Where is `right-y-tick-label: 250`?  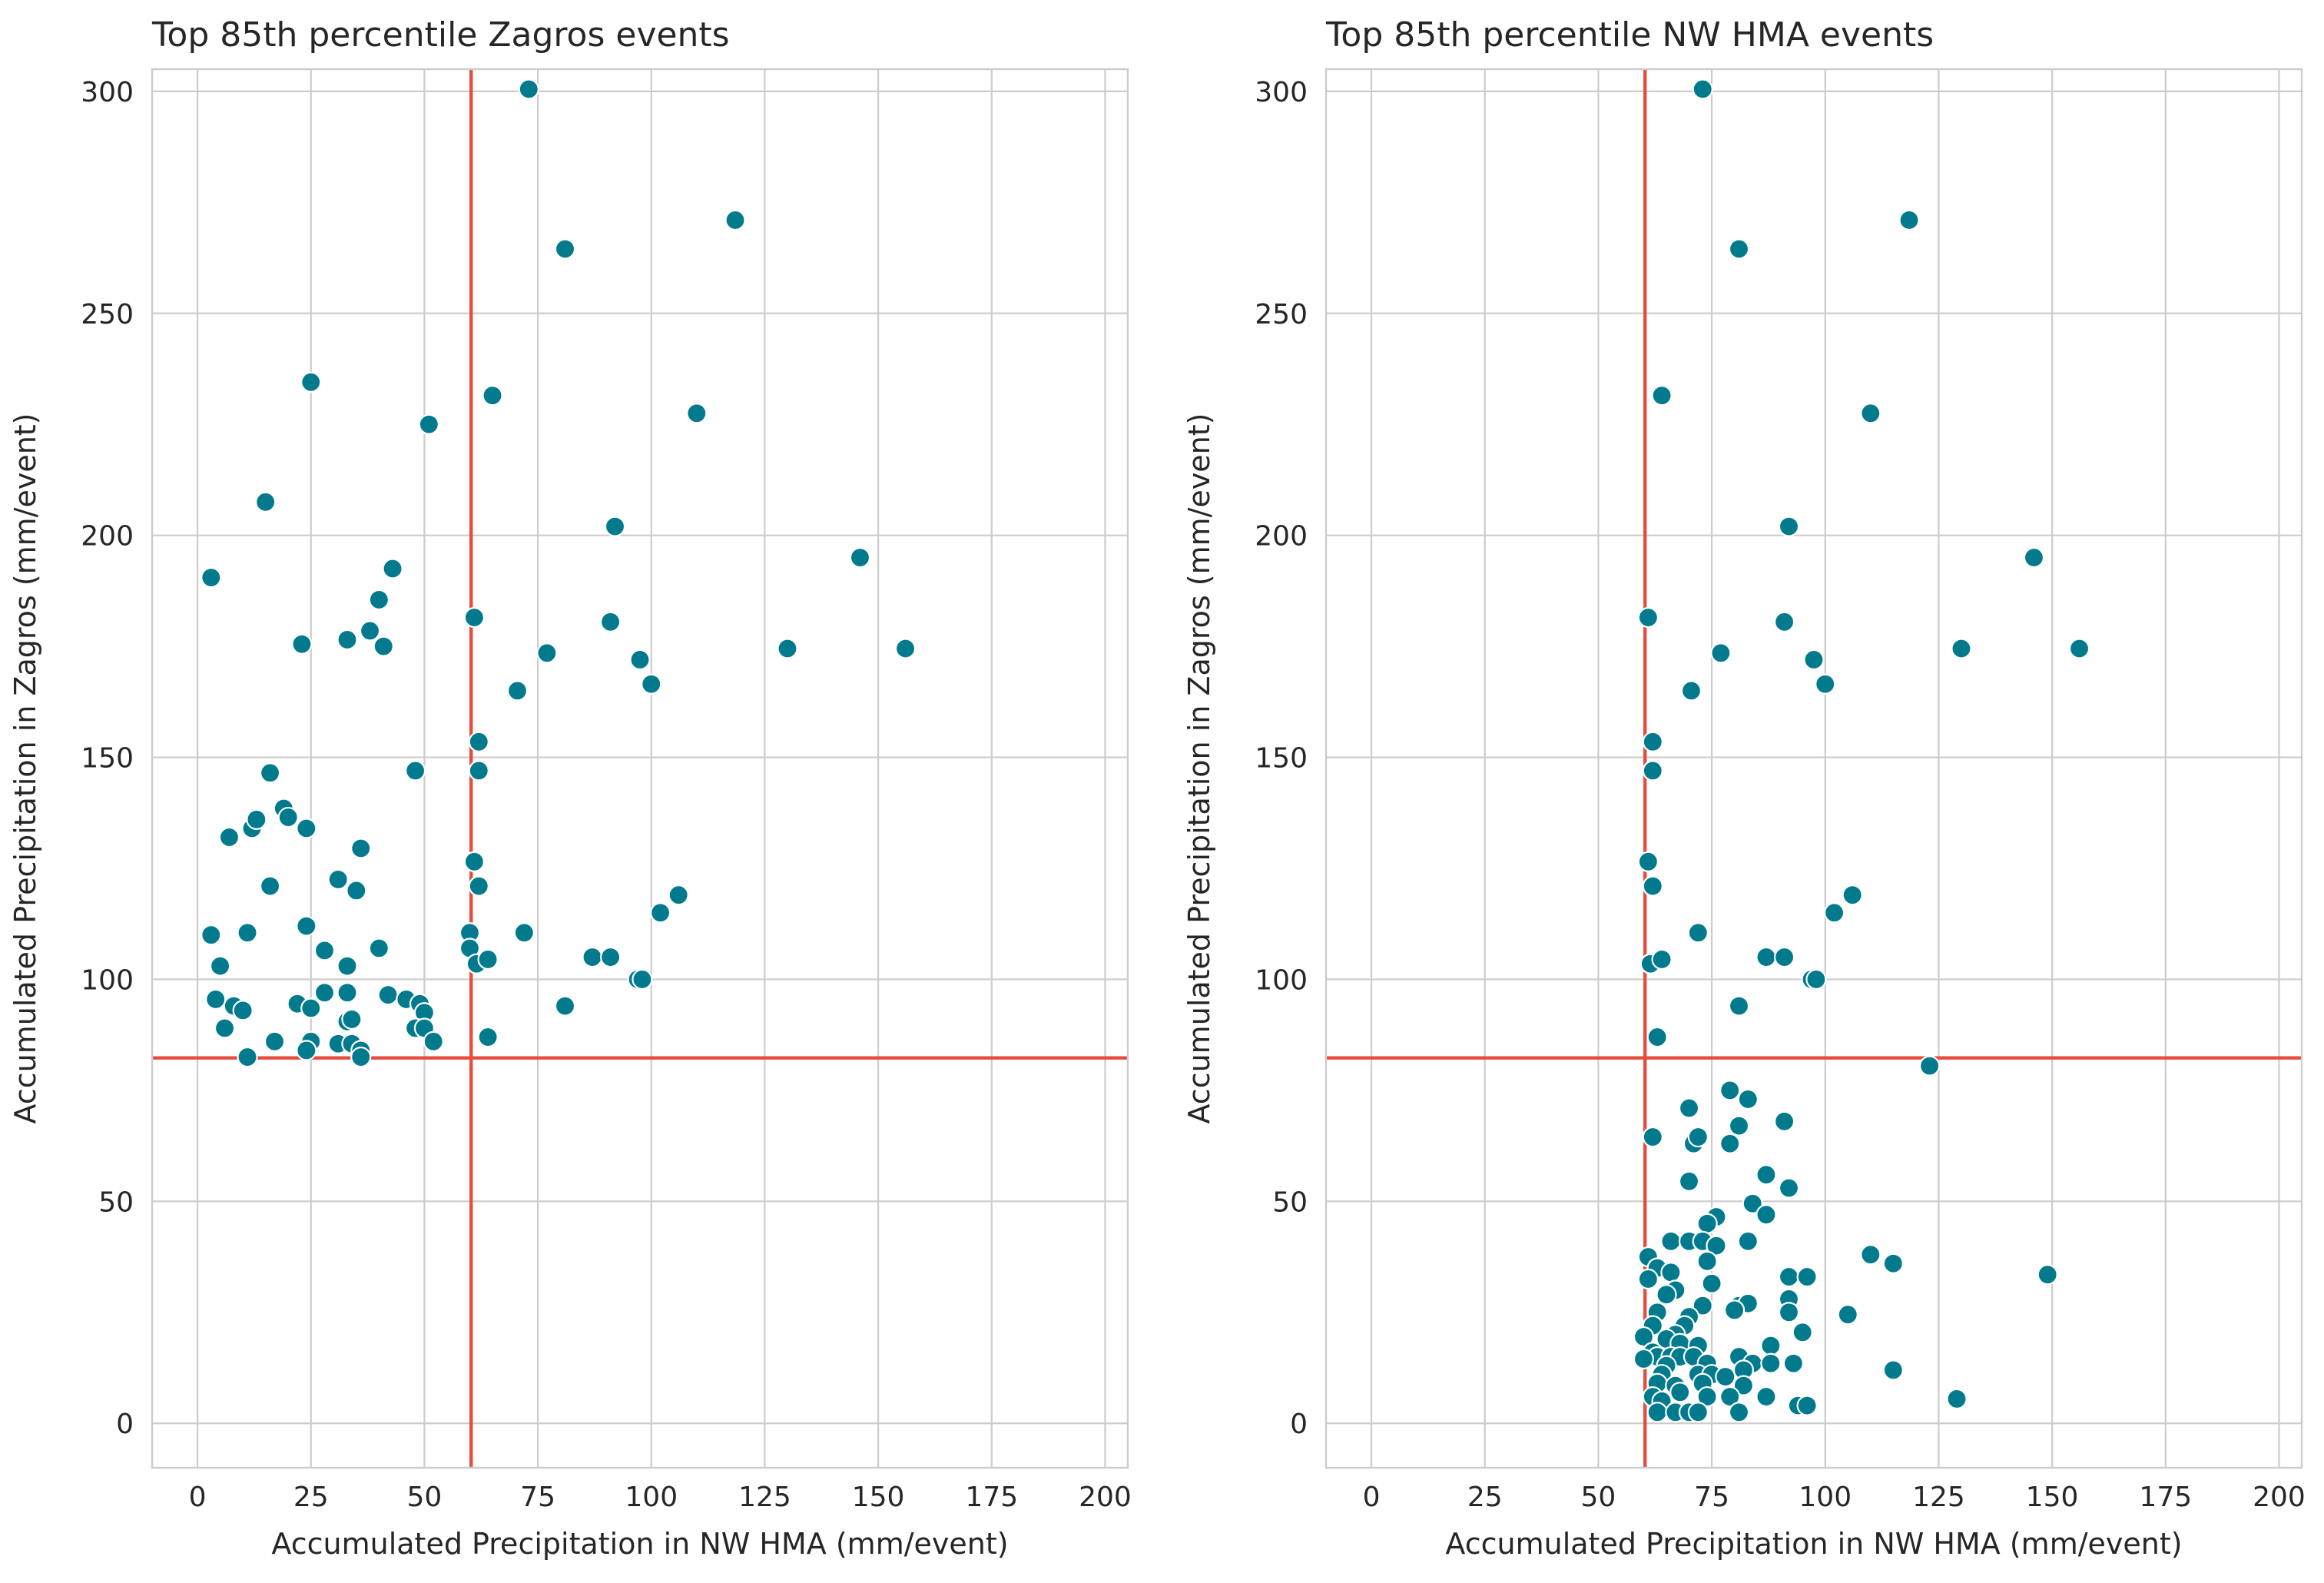
right-y-tick-label: 250 is located at coordinates (1281, 314).